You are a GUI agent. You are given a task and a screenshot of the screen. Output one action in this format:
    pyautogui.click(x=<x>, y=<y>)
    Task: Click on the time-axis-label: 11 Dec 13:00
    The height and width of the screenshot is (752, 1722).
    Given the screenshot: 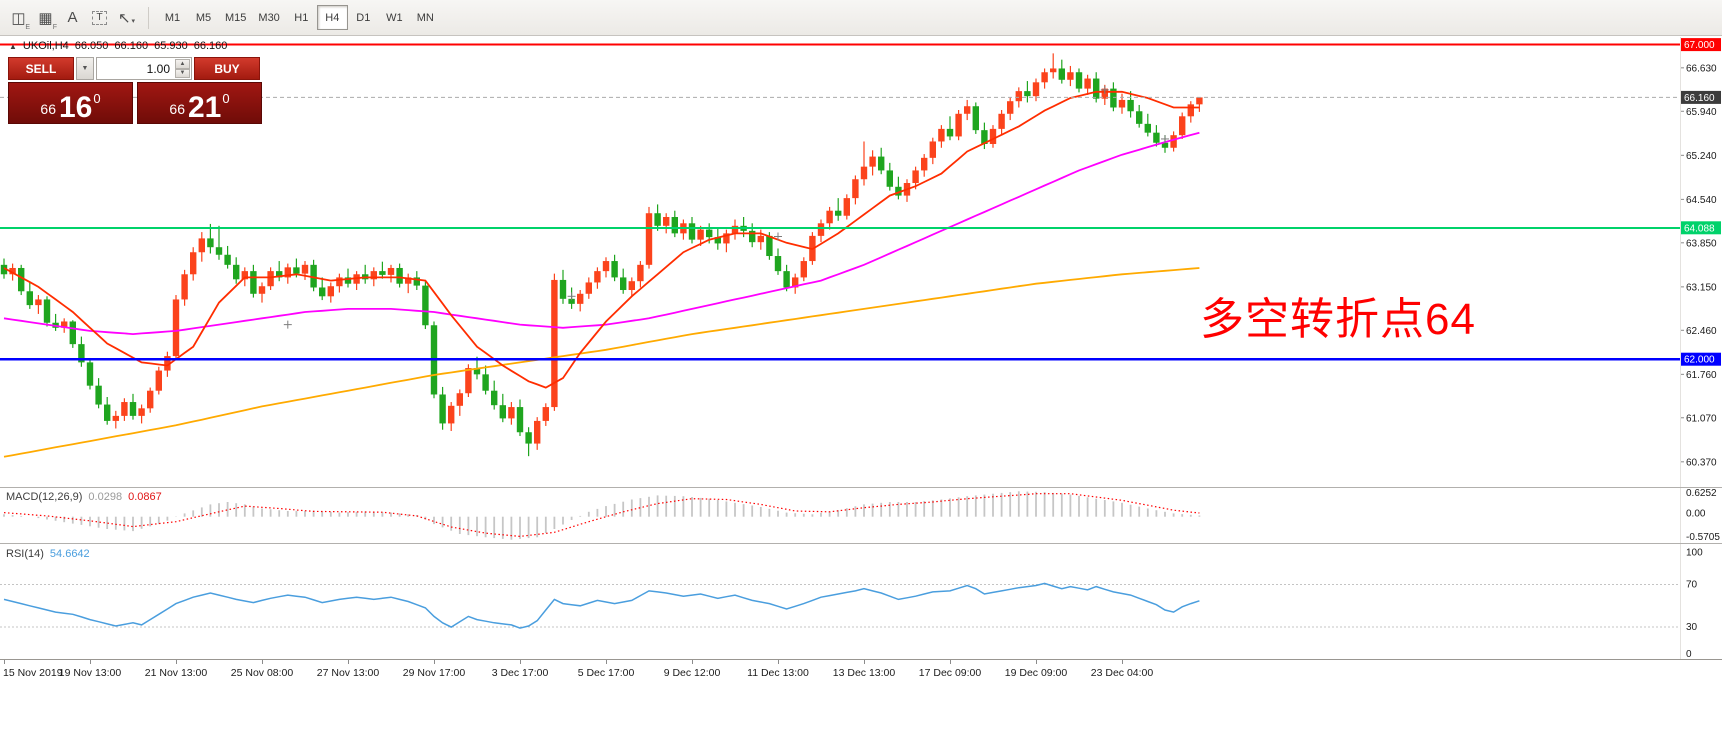 What is the action you would take?
    pyautogui.click(x=778, y=673)
    